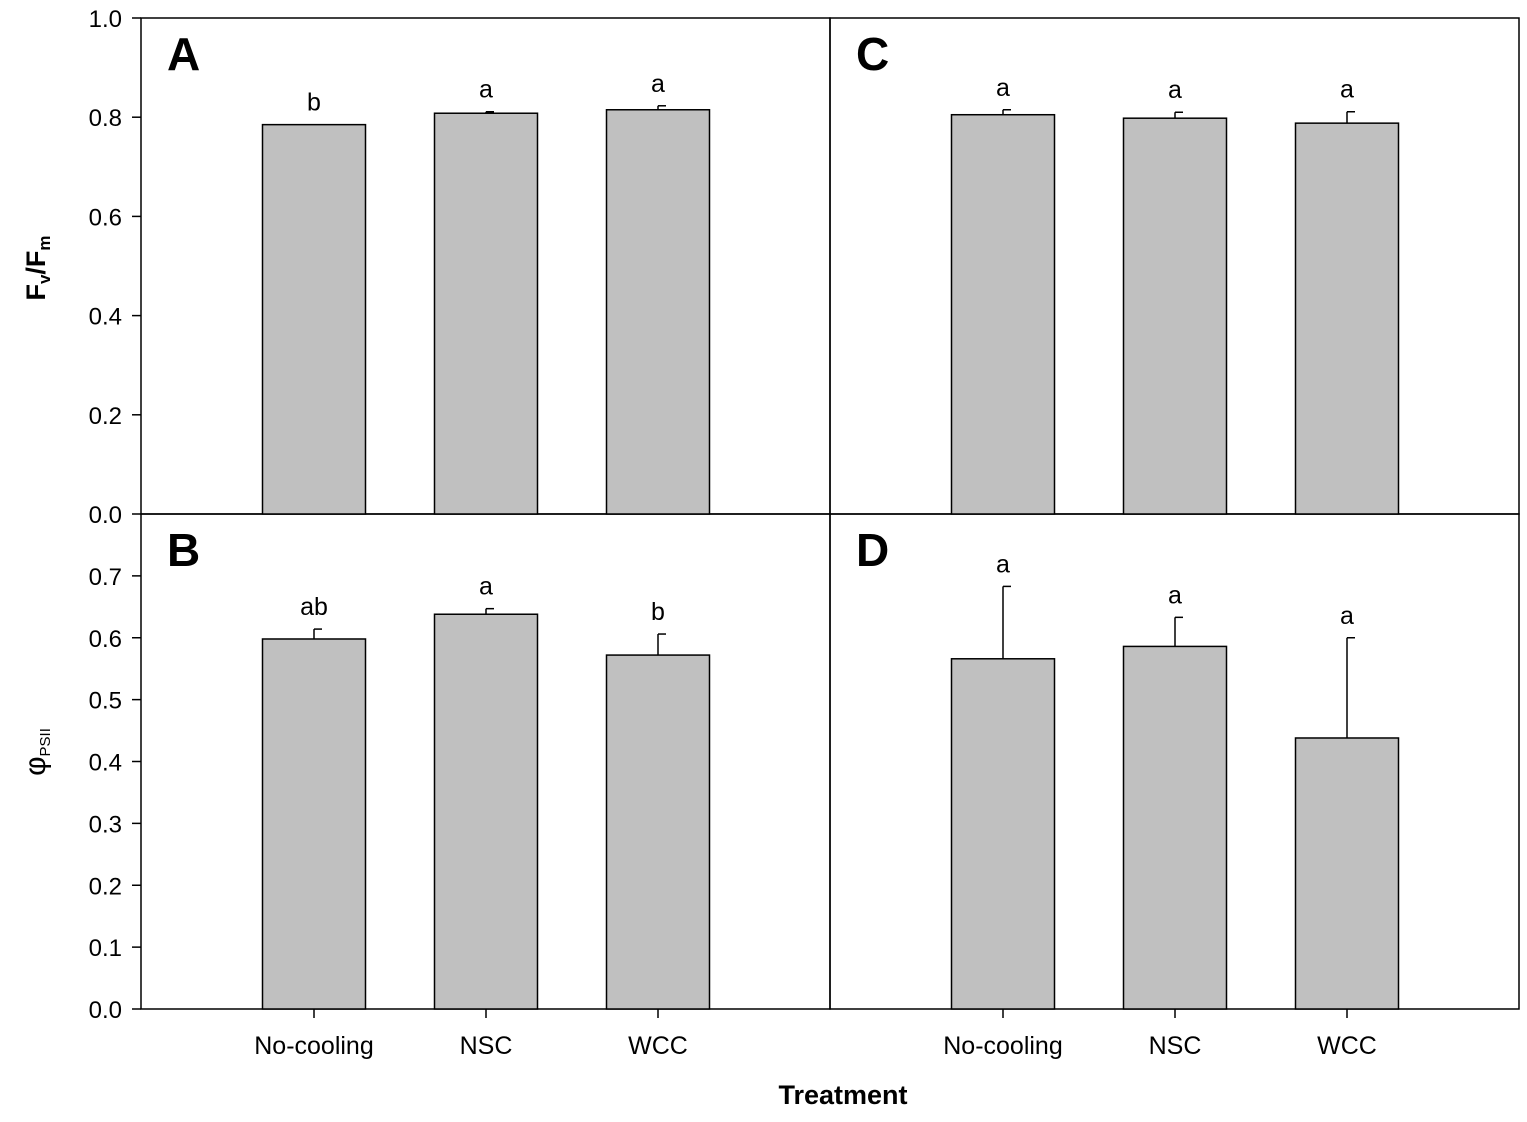 This screenshot has width=1527, height=1122. I want to click on significance-letter-B-2: b, so click(658, 612).